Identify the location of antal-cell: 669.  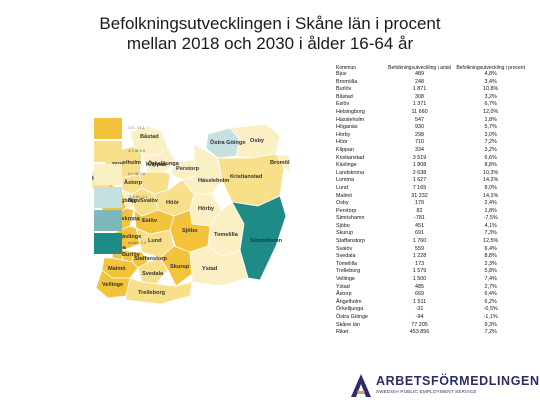
(420, 294).